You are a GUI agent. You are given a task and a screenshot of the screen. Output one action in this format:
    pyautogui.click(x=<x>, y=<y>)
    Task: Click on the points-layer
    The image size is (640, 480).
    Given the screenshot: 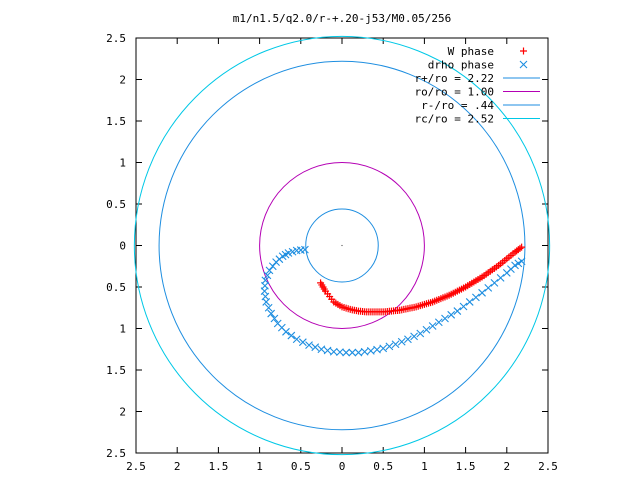 What is the action you would take?
    pyautogui.click(x=393, y=300)
    